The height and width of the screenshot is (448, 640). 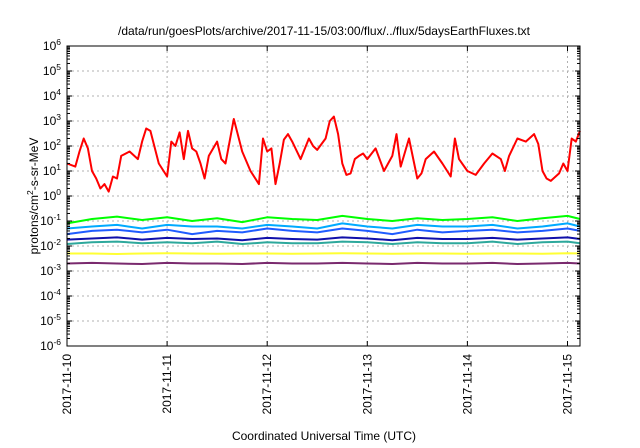 What do you see at coordinates (50, 270) in the screenshot?
I see `y-tick-label: 10⁻³` at bounding box center [50, 270].